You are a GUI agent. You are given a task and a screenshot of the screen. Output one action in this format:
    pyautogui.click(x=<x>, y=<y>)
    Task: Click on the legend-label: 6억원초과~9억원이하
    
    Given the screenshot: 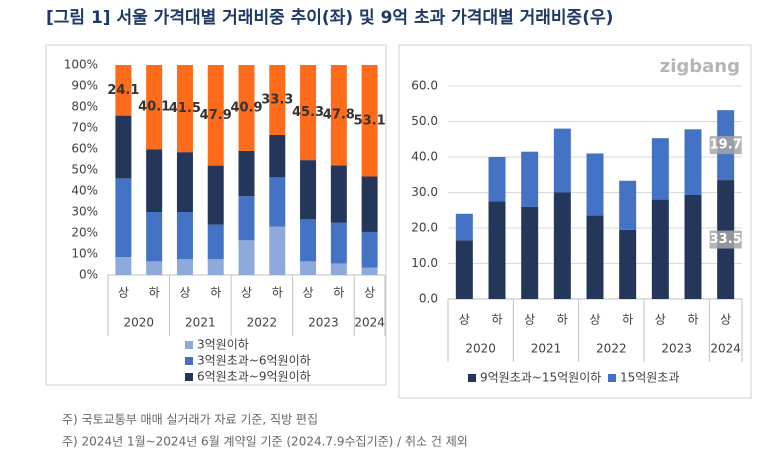 What is the action you would take?
    pyautogui.click(x=254, y=377)
    